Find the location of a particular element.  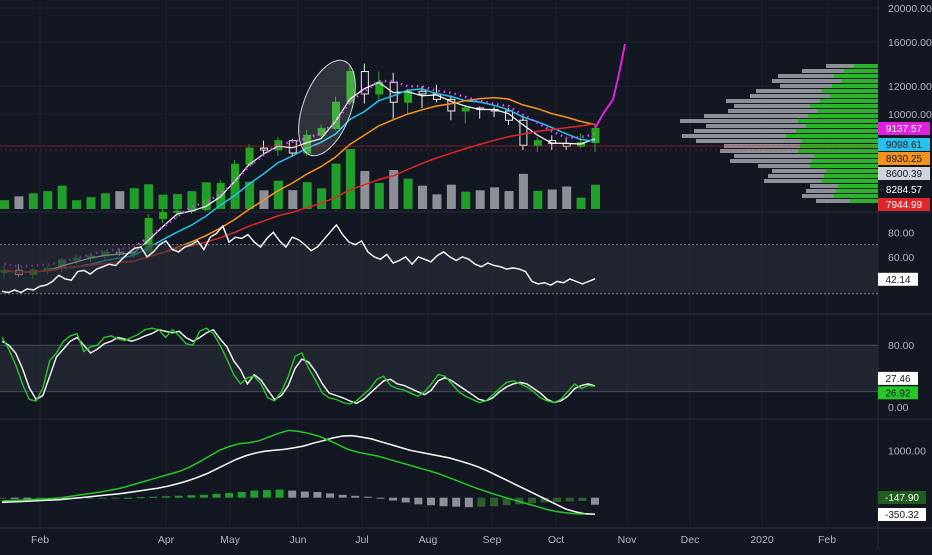

macd-axis-tick: 1000.00 is located at coordinates (907, 451).